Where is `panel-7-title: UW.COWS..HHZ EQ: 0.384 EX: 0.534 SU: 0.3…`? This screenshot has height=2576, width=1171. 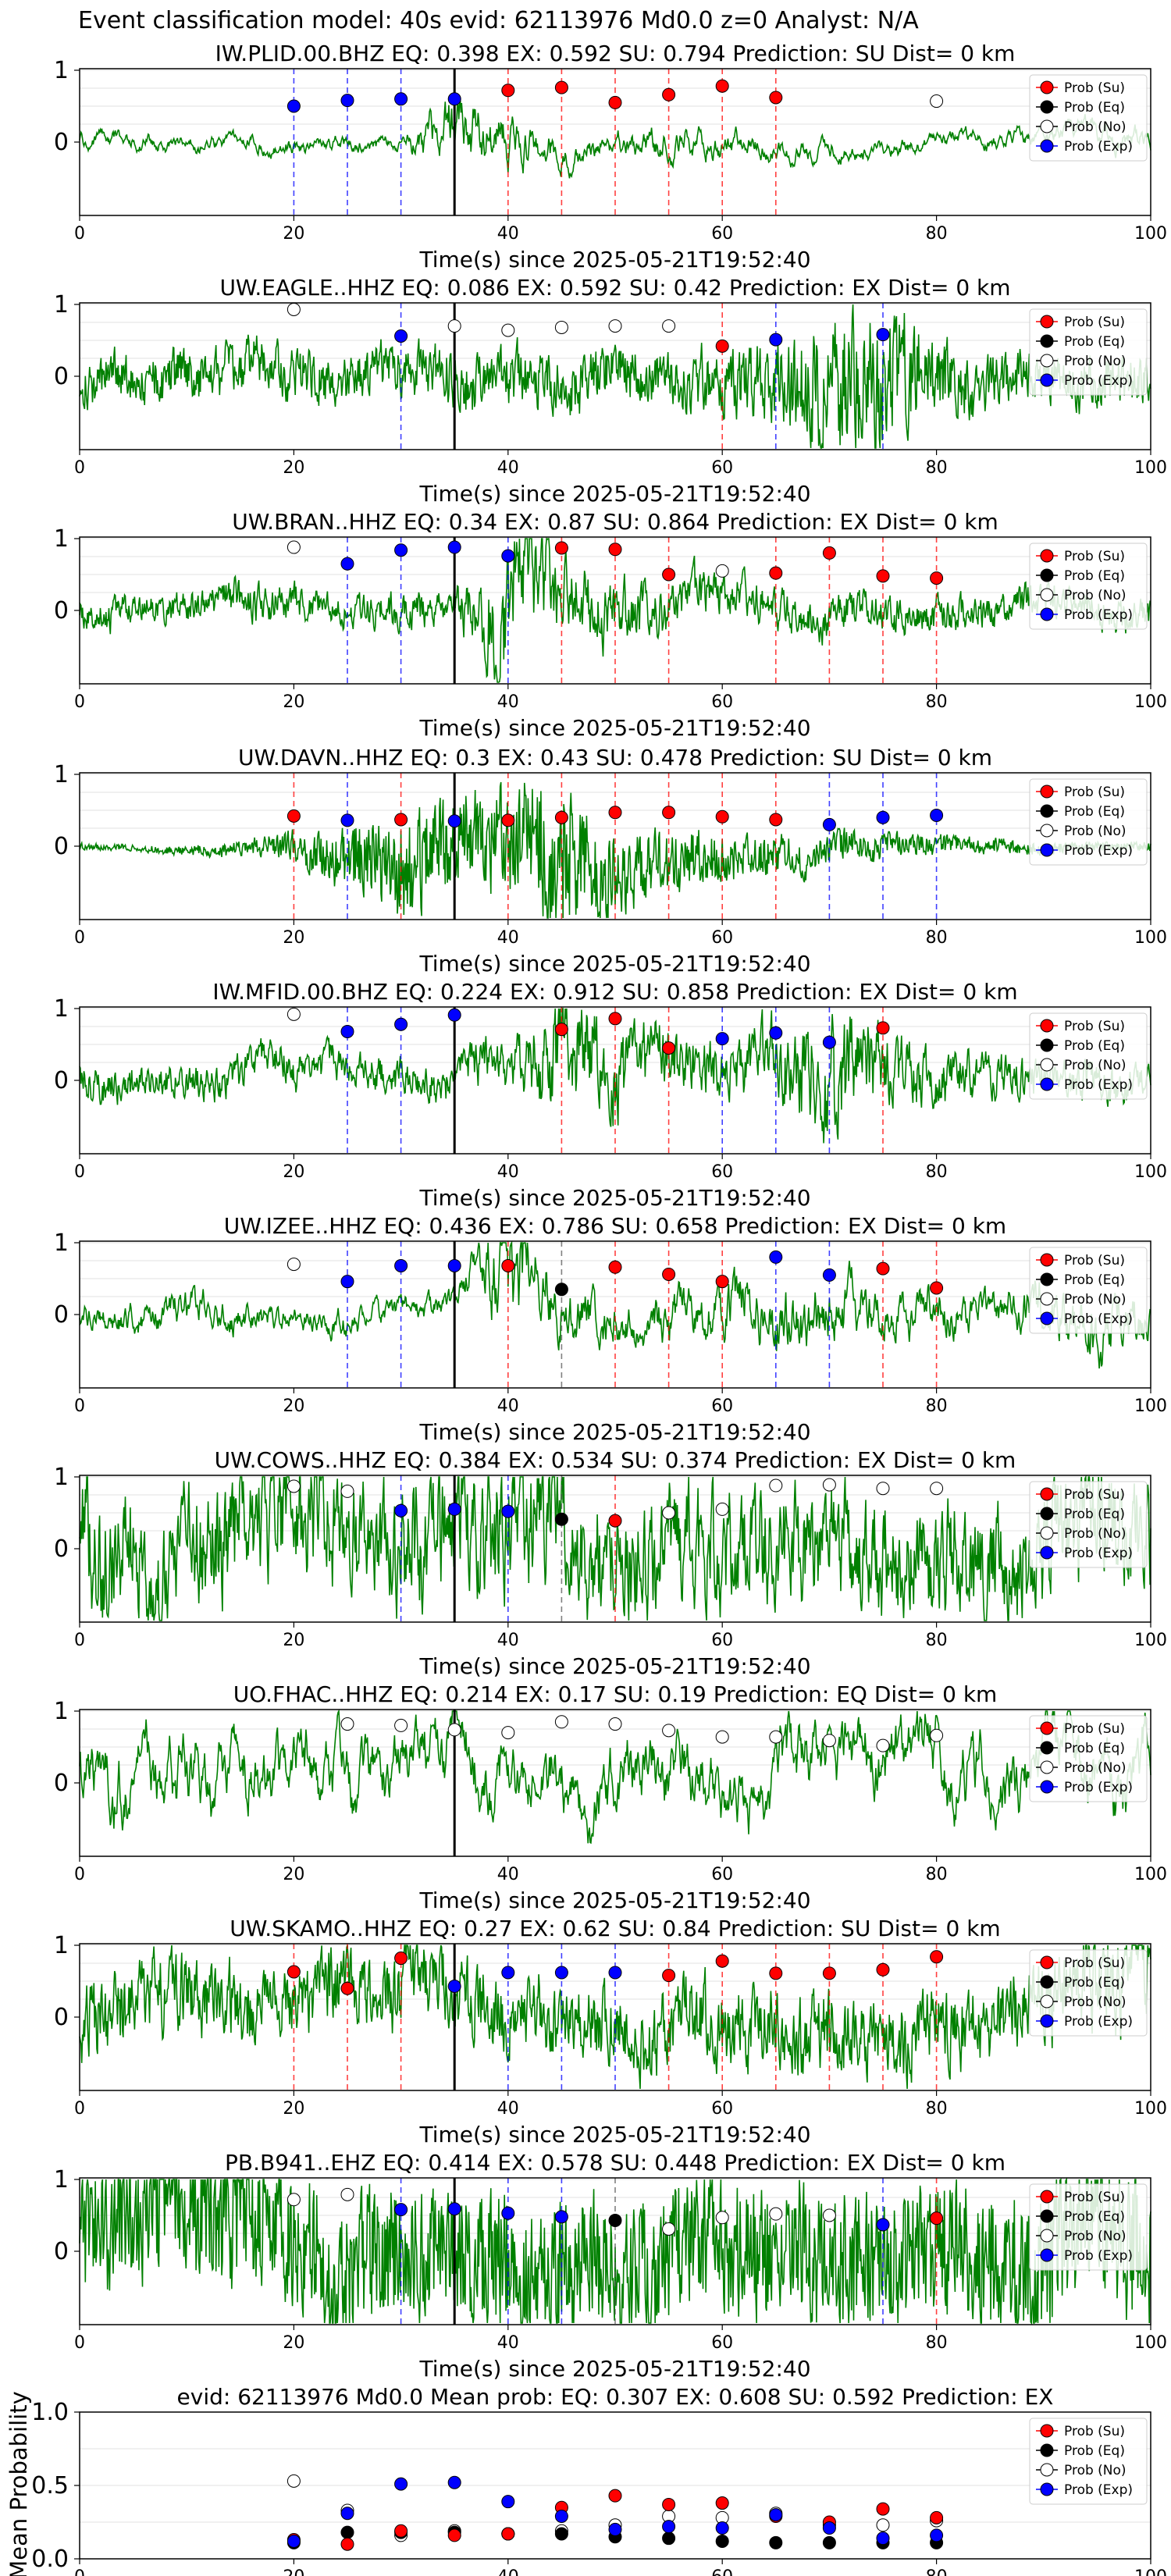 panel-7-title: UW.COWS..HHZ EQ: 0.384 EX: 0.534 SU: 0.3… is located at coordinates (615, 1460).